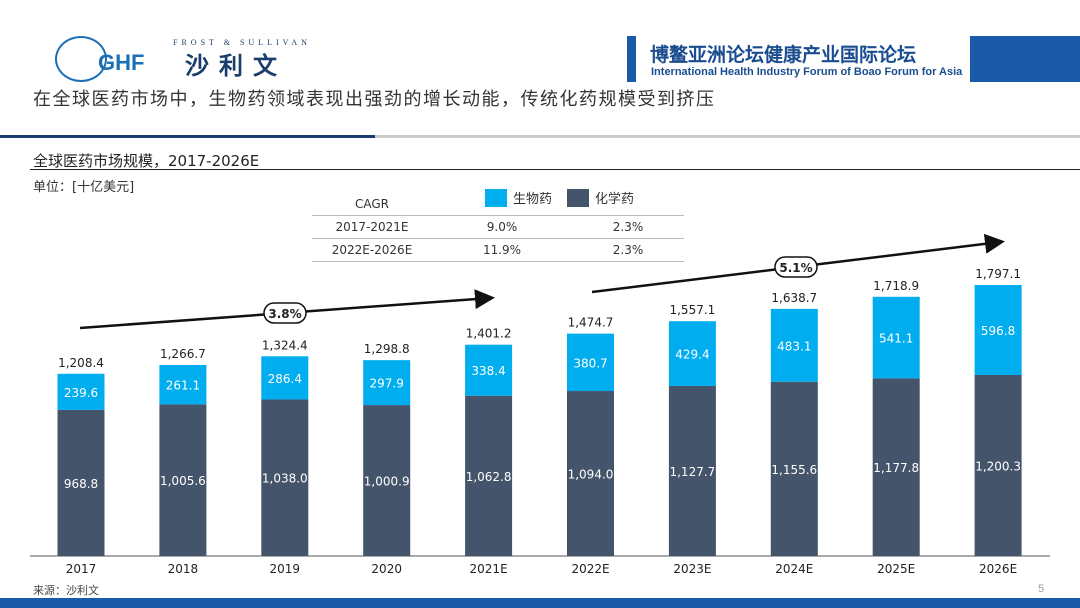 Image resolution: width=1080 pixels, height=608 pixels. I want to click on data-label-total: 1,474.7, so click(591, 323).